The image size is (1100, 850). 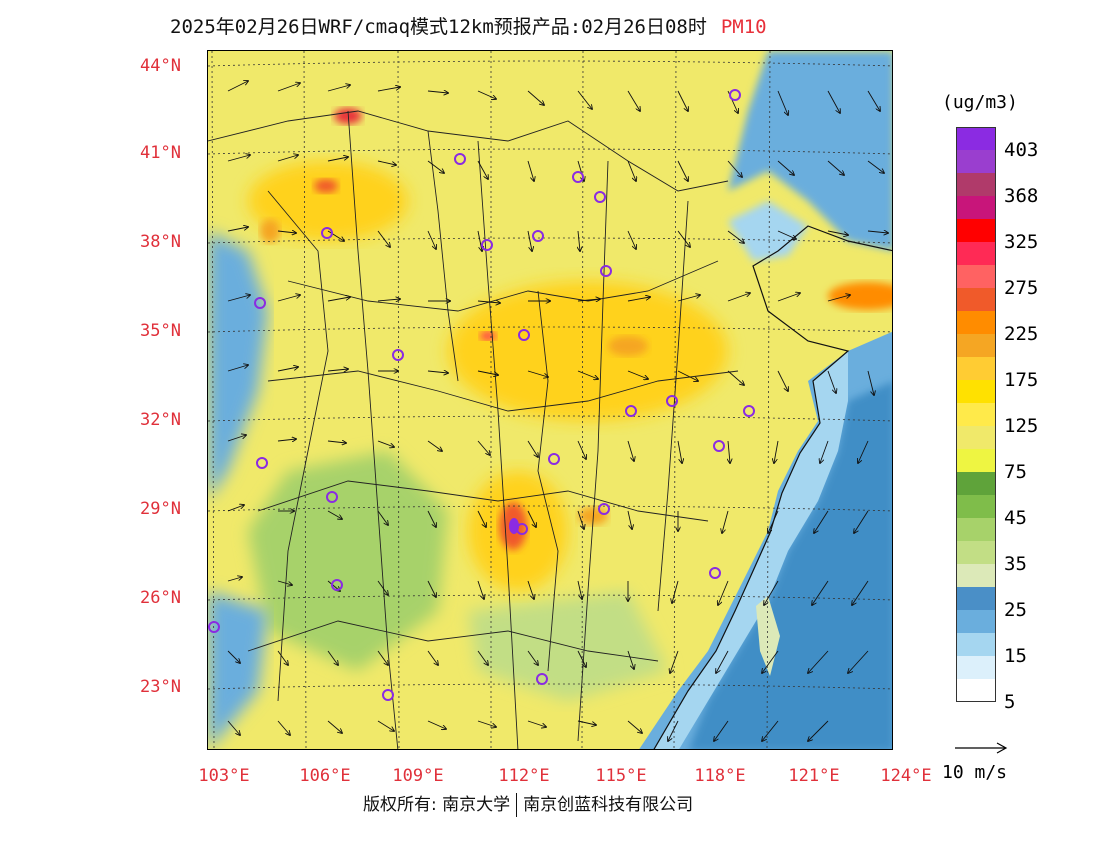 I want to click on colorbar, so click(x=976, y=414).